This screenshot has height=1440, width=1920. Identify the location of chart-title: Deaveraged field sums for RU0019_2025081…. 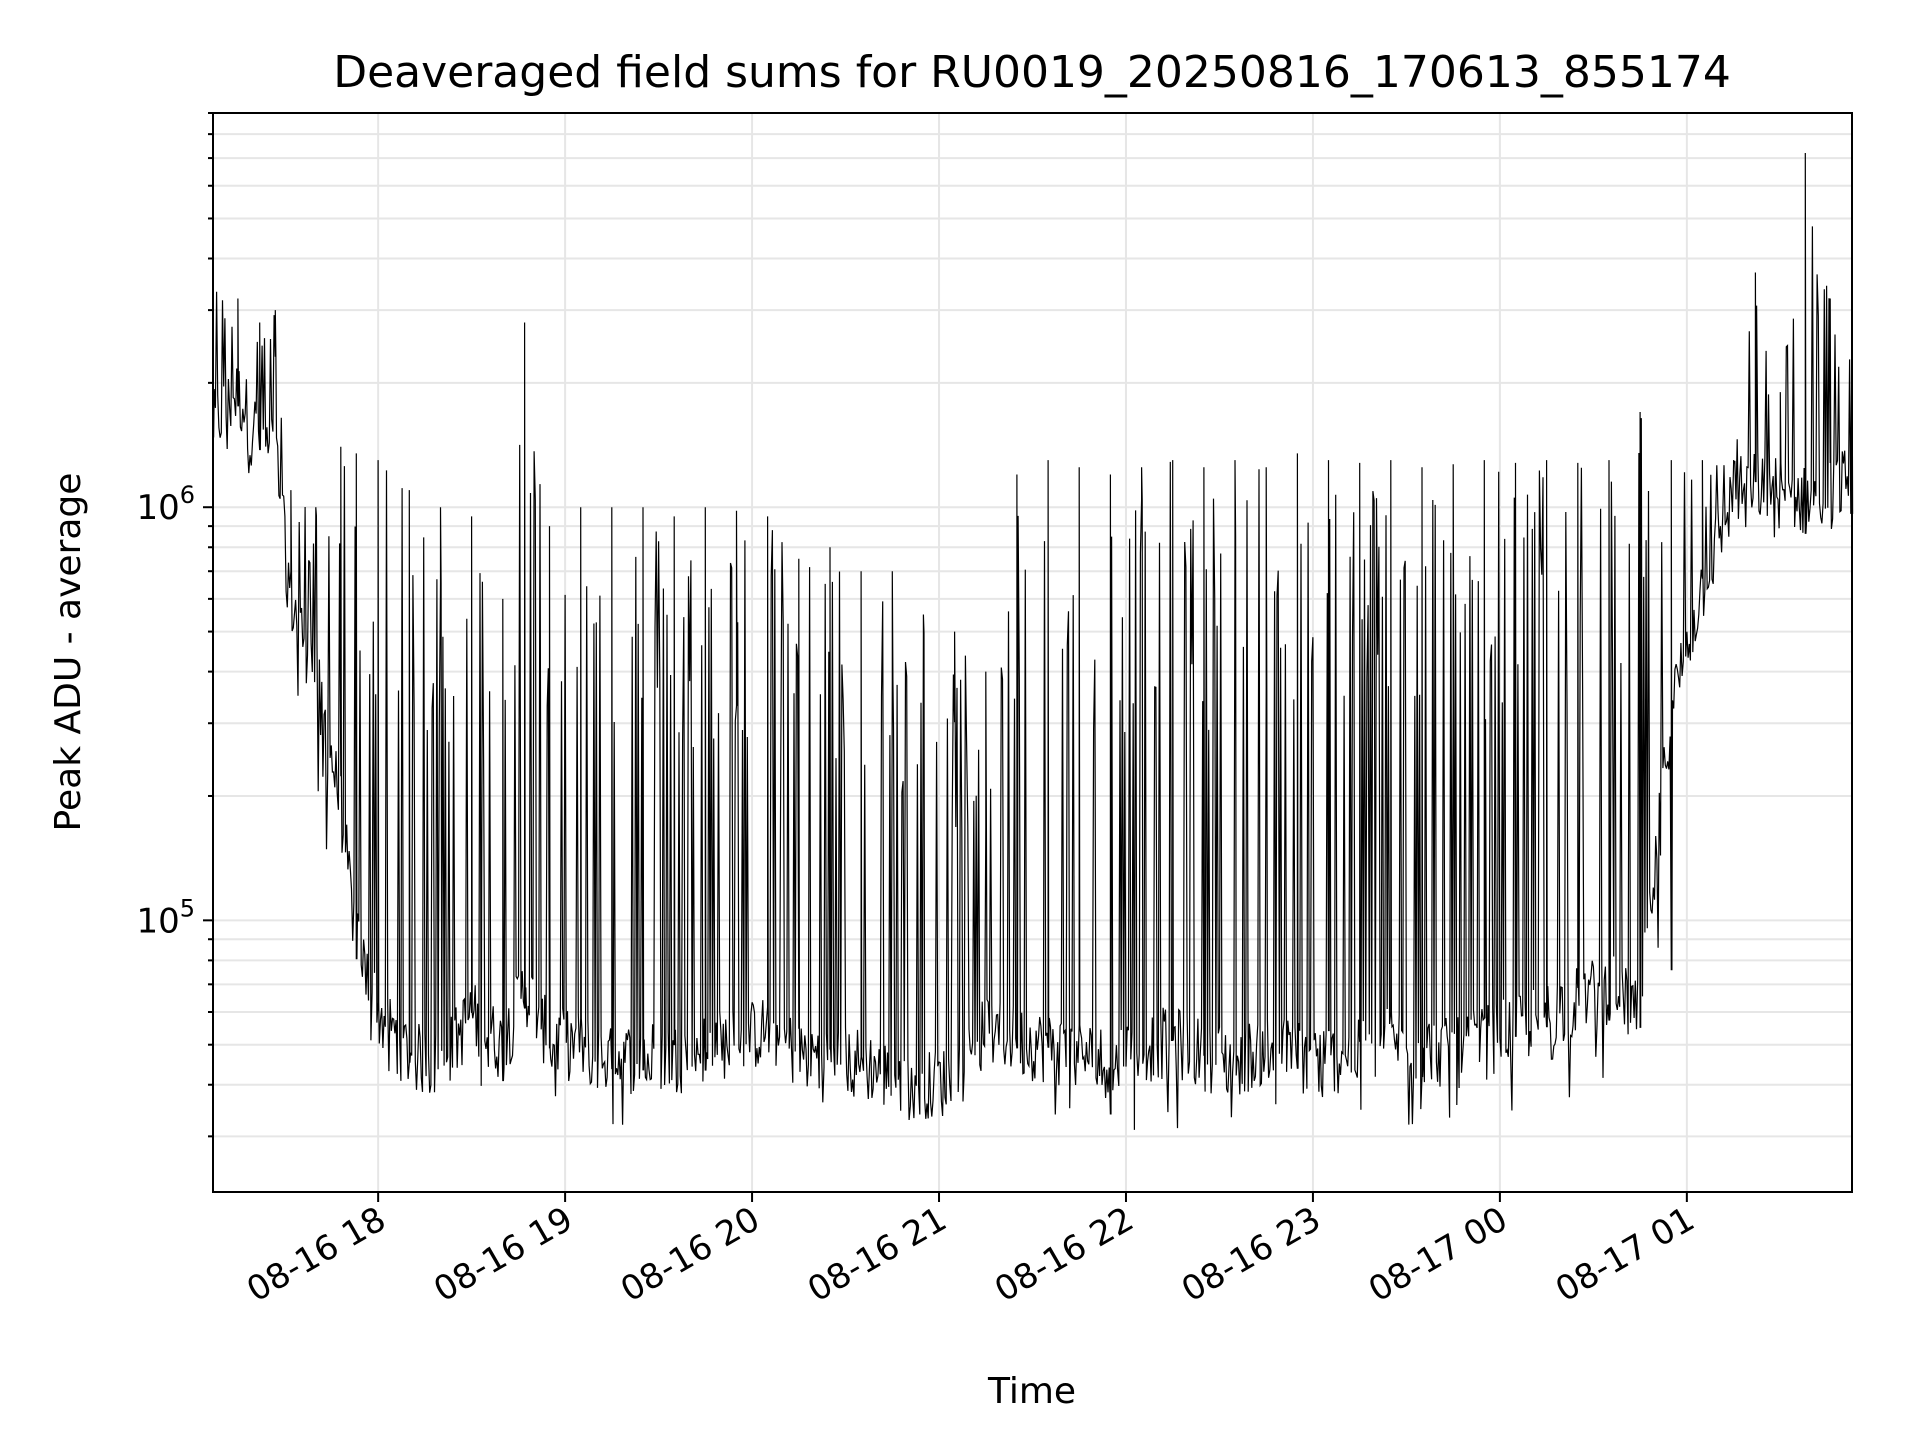
(1032, 72).